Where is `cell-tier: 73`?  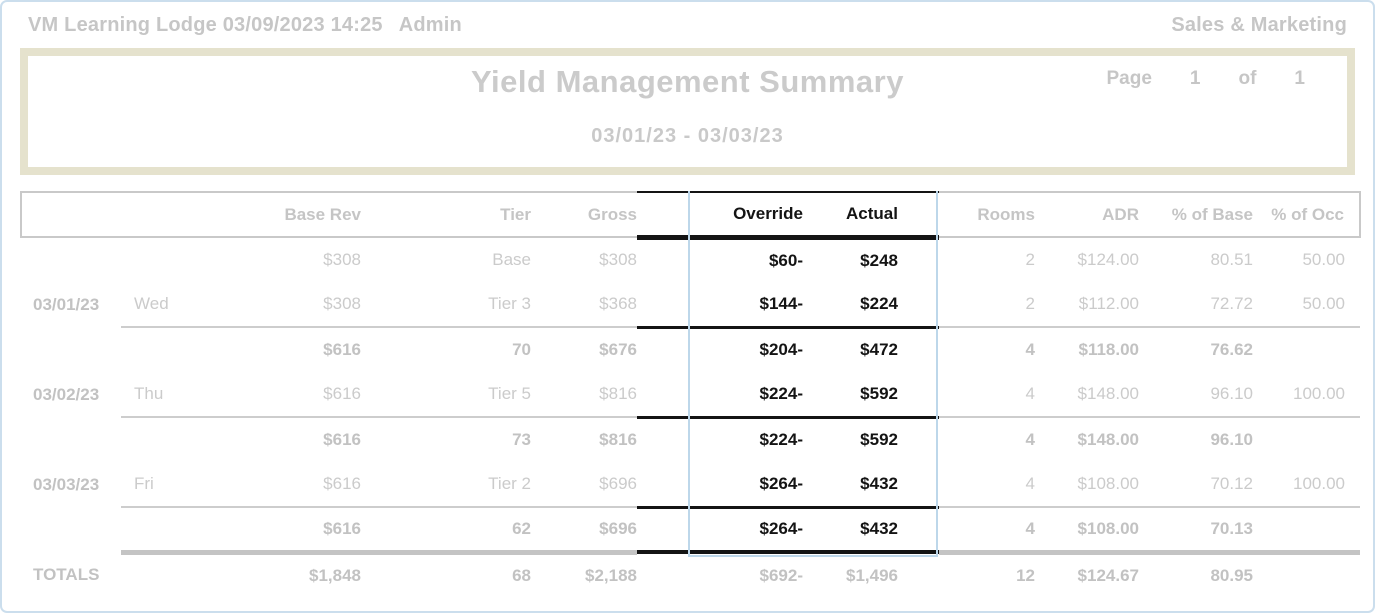 cell-tier: 73 is located at coordinates (521, 439).